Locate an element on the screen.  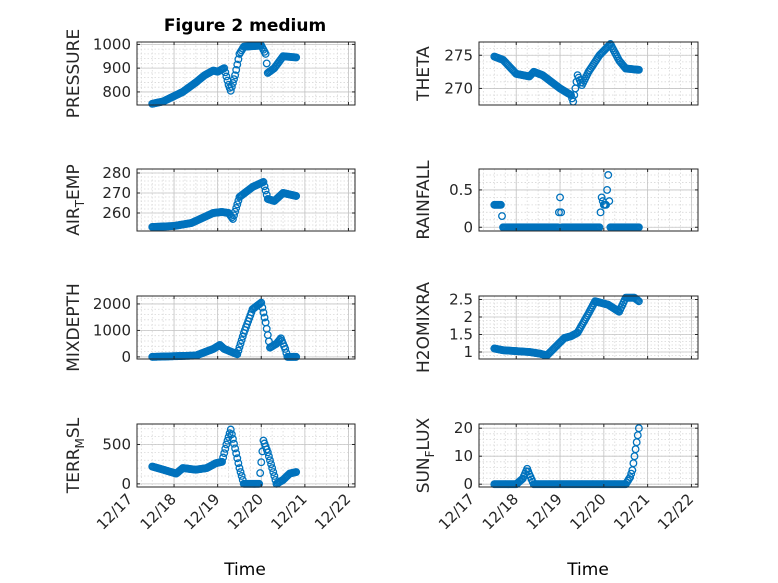
y-axis-label: RAINFALL is located at coordinates (424, 200).